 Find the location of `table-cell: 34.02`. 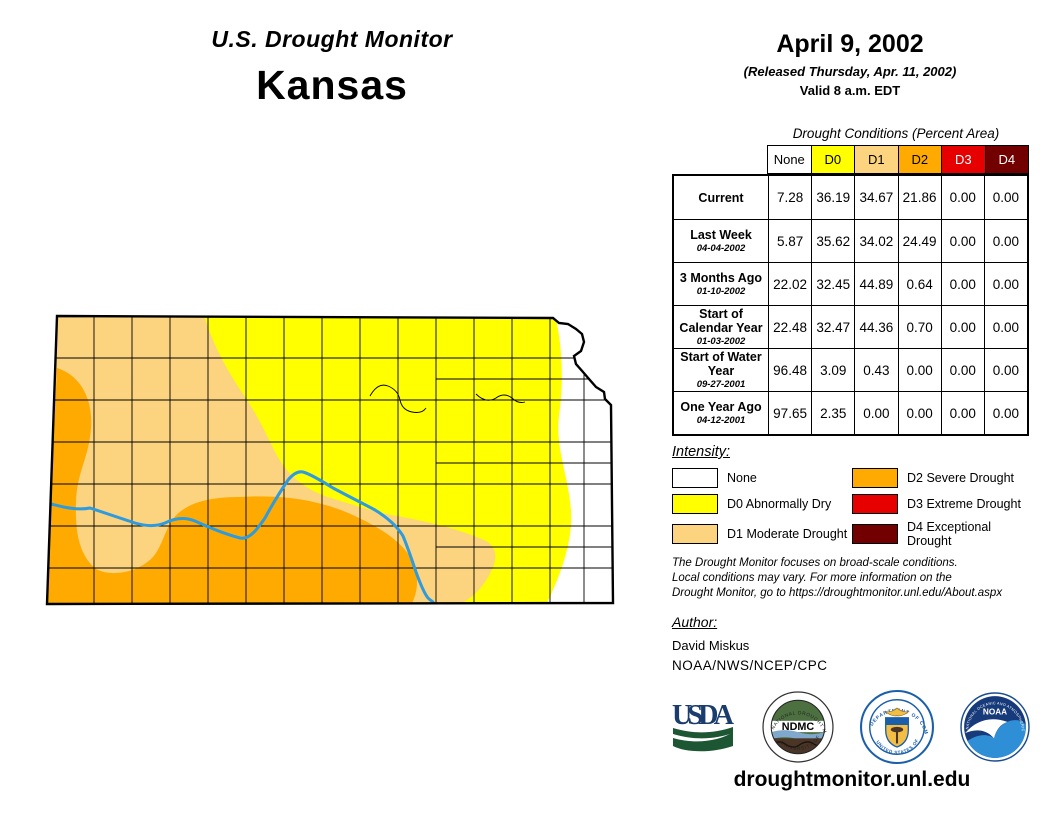

table-cell: 34.02 is located at coordinates (876, 240).